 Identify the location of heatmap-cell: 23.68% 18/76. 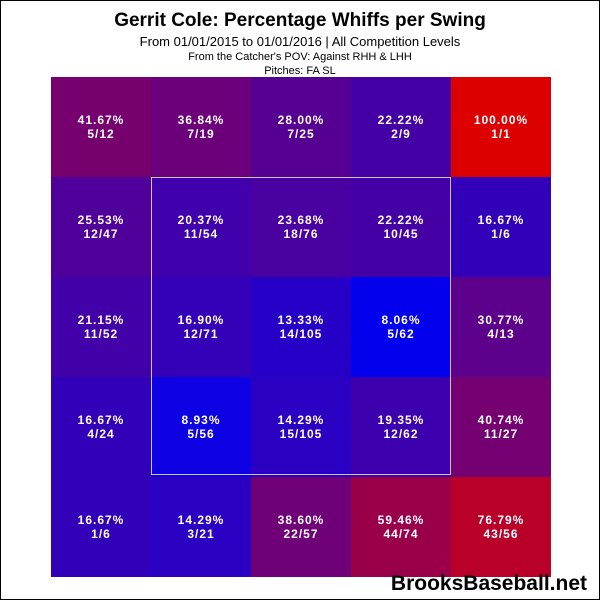
(301, 227).